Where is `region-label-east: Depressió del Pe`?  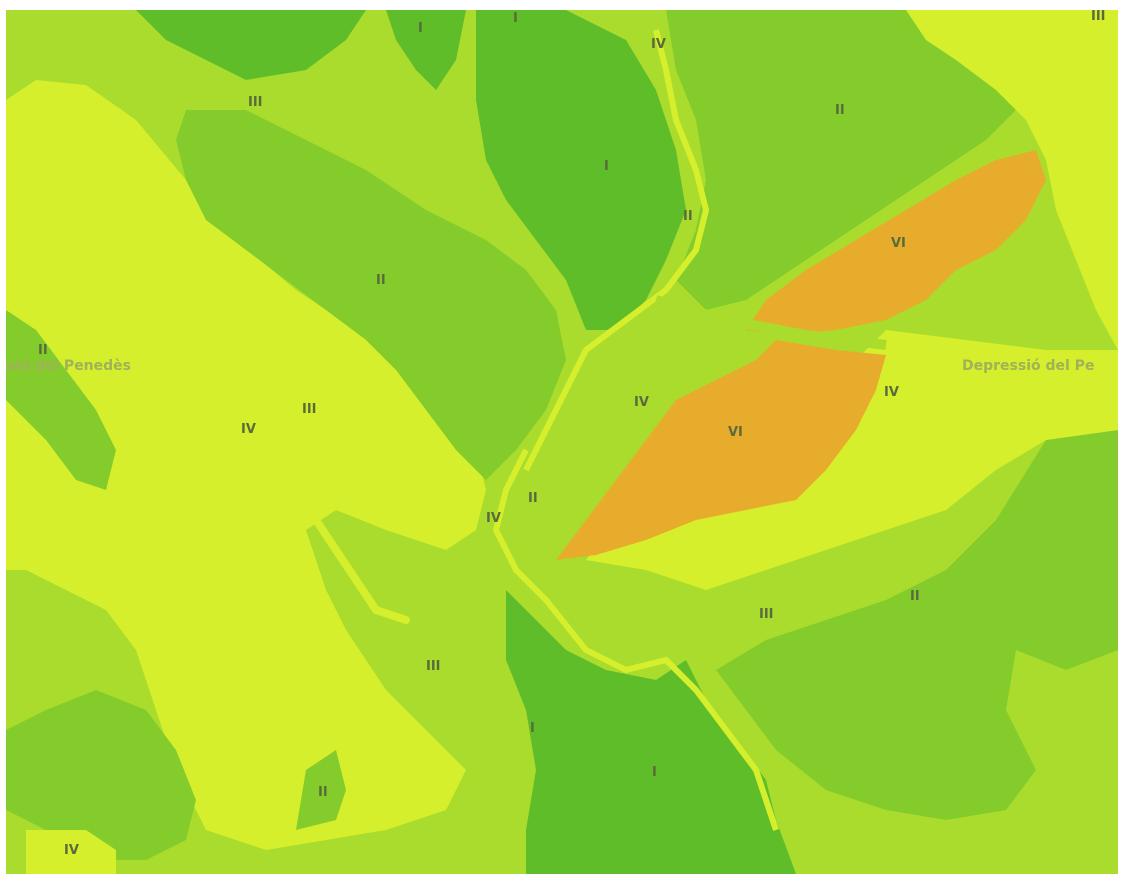
region-label-east: Depressió del Pe is located at coordinates (1028, 366).